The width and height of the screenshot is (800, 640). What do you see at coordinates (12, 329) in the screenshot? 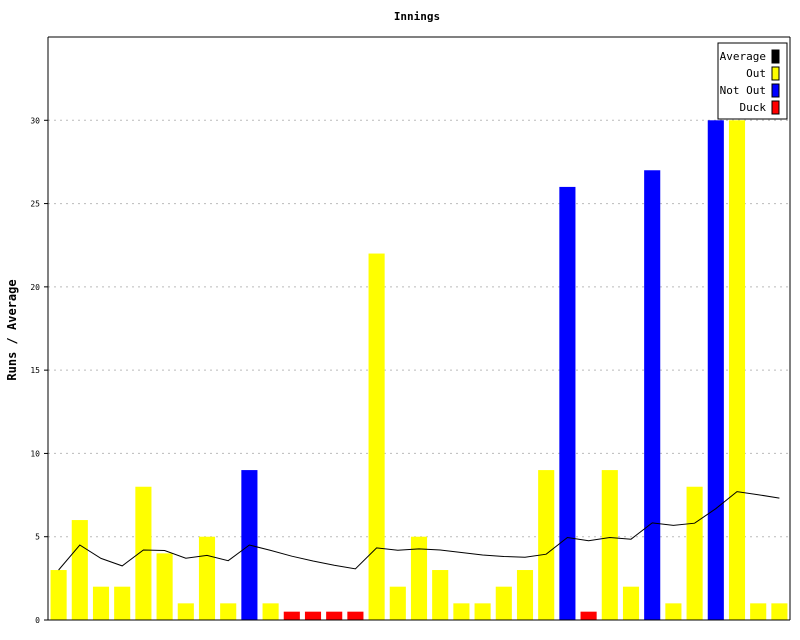
I see `y-axis-label: Runs / Average` at bounding box center [12, 329].